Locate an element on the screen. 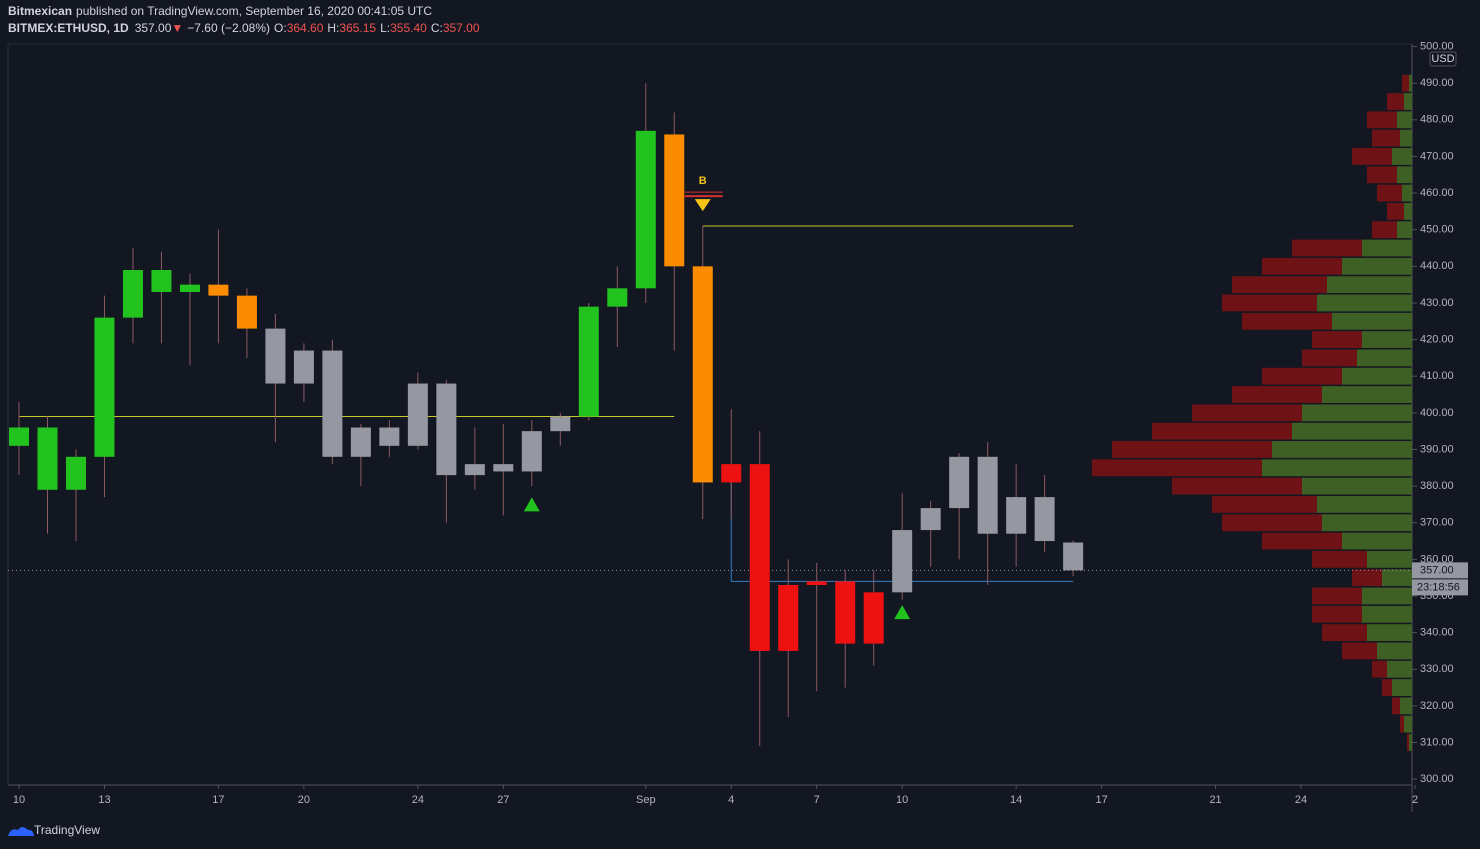  y-tick-label: 440.00 is located at coordinates (1437, 266).